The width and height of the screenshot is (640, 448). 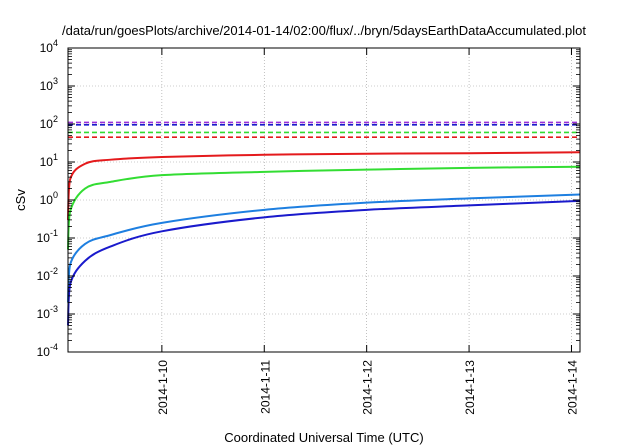 I want to click on y-tick-label: 10⁻¹, so click(x=47, y=236).